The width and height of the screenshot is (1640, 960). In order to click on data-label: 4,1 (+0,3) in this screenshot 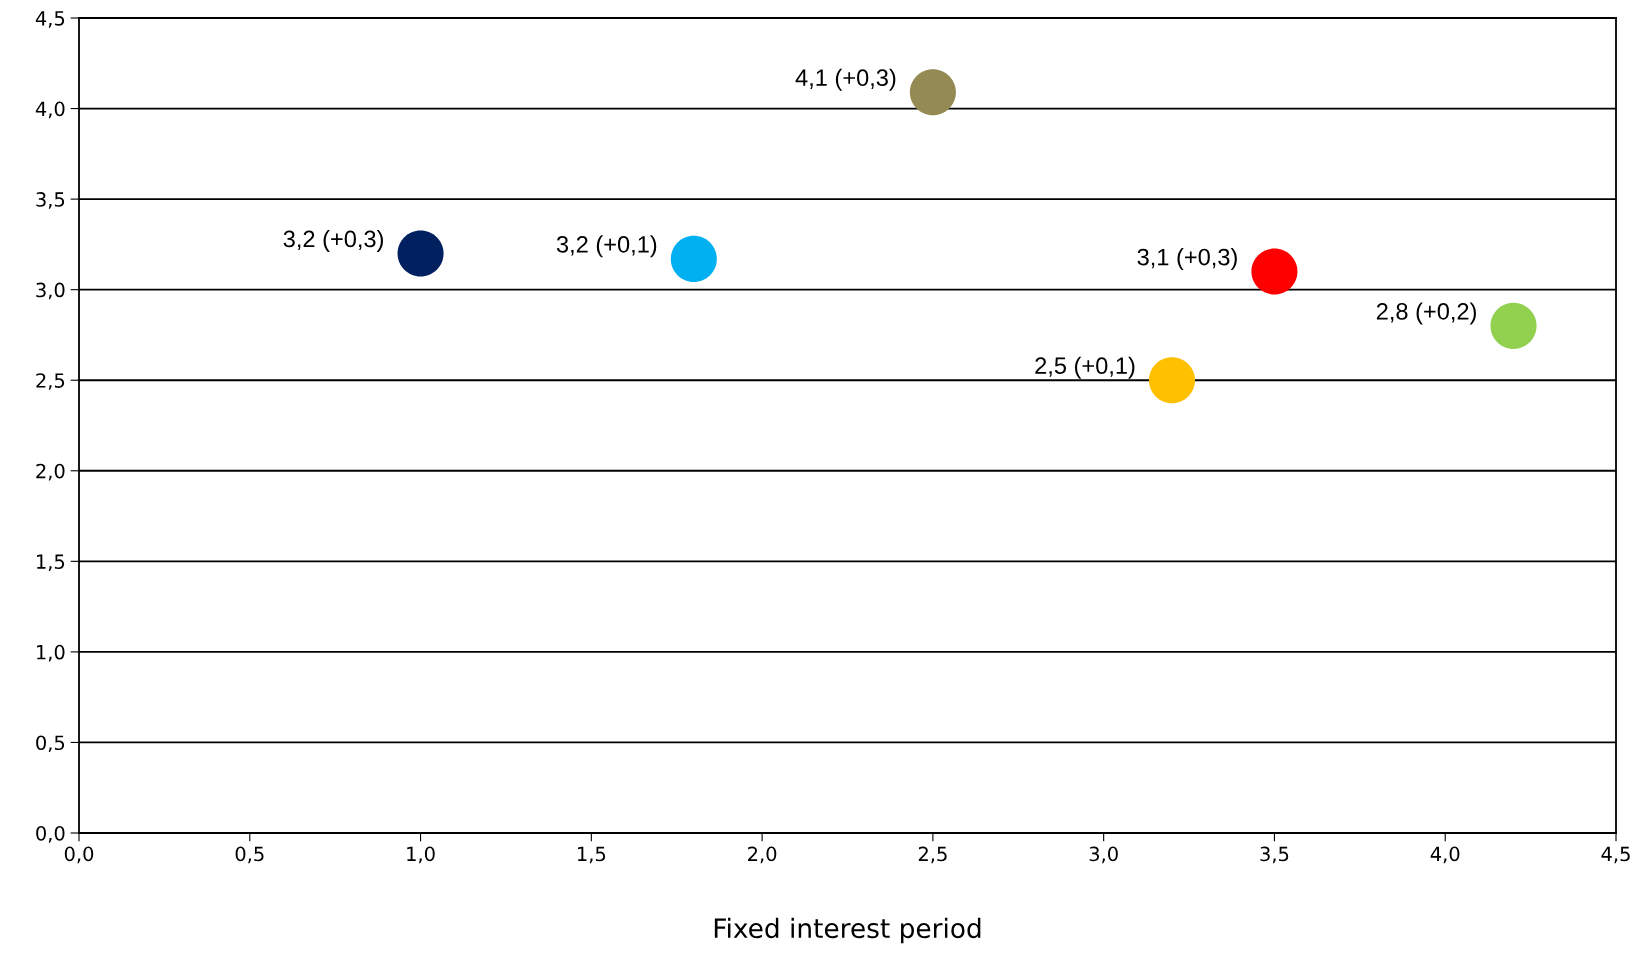, I will do `click(845, 79)`.